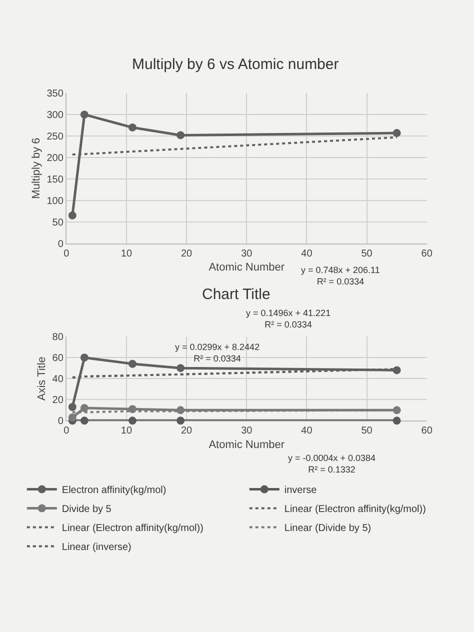 This screenshot has width=474, height=632. What do you see at coordinates (235, 64) in the screenshot?
I see `chart-title: Multiply by 6 vs Atomic number` at bounding box center [235, 64].